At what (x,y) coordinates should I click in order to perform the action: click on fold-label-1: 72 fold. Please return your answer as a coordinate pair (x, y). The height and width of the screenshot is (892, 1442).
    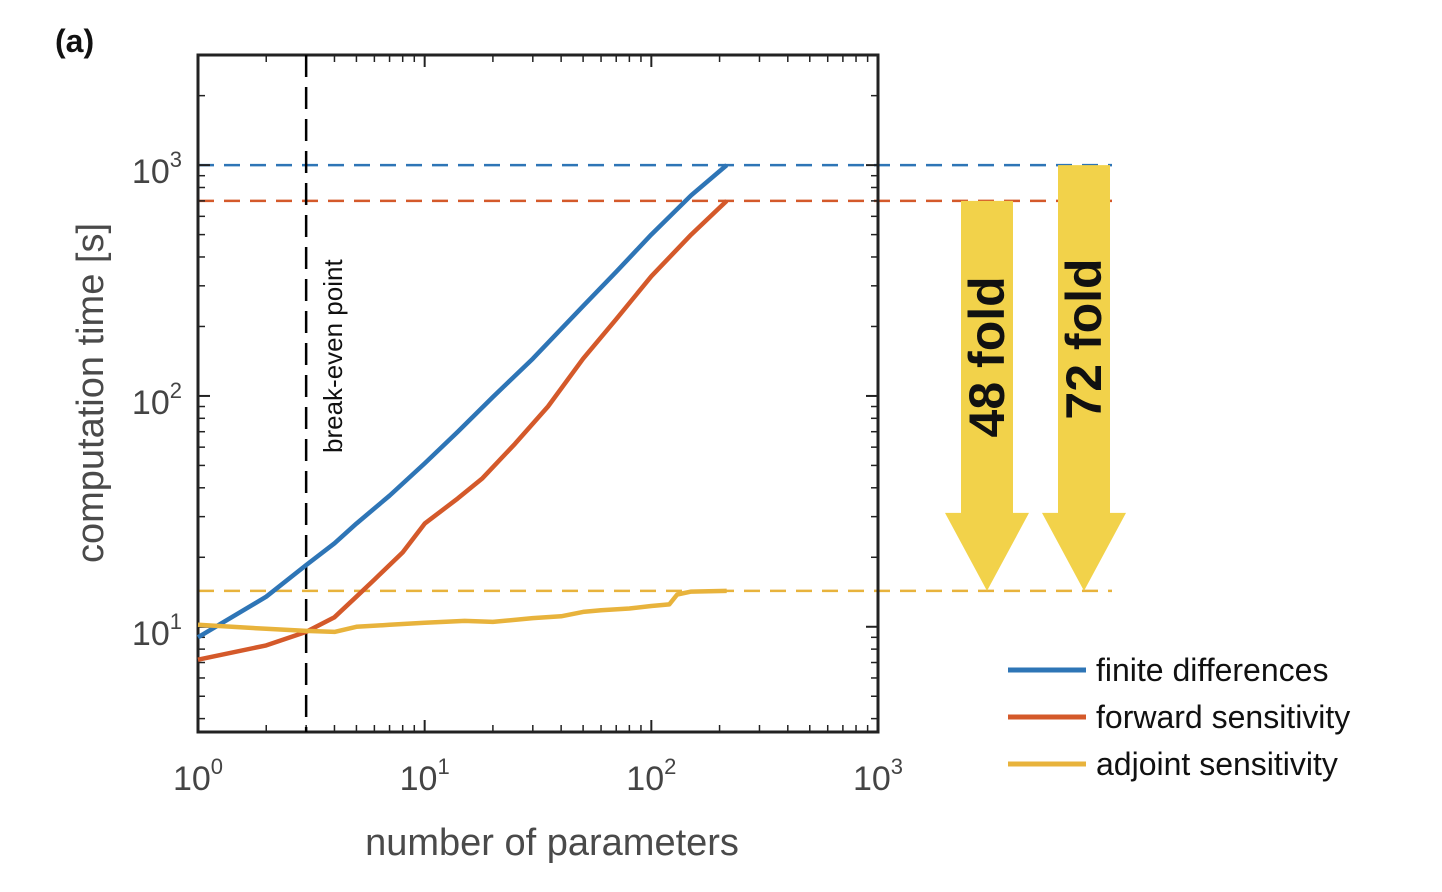
    Looking at the image, I should click on (1084, 338).